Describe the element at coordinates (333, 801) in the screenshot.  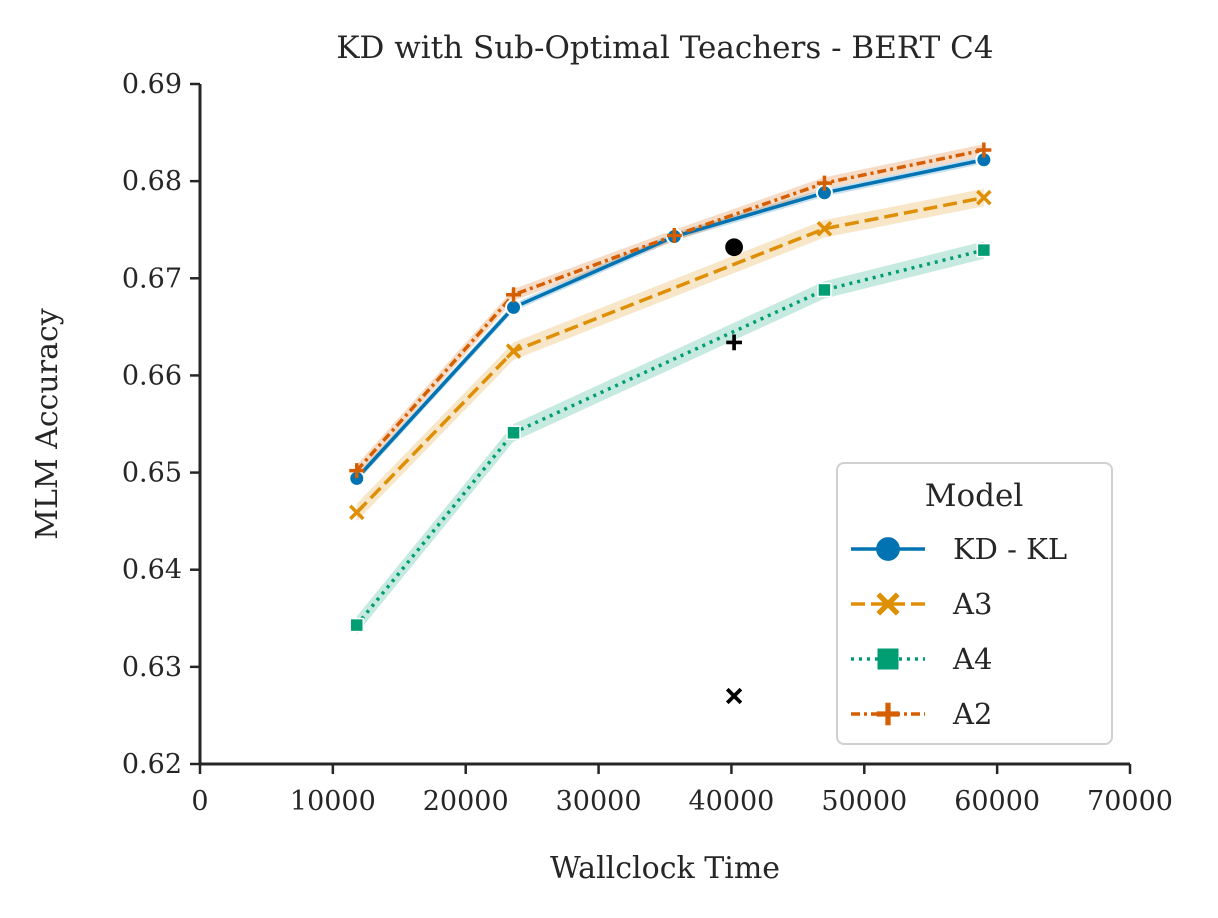
I see `x-tick-label: 10000` at that location.